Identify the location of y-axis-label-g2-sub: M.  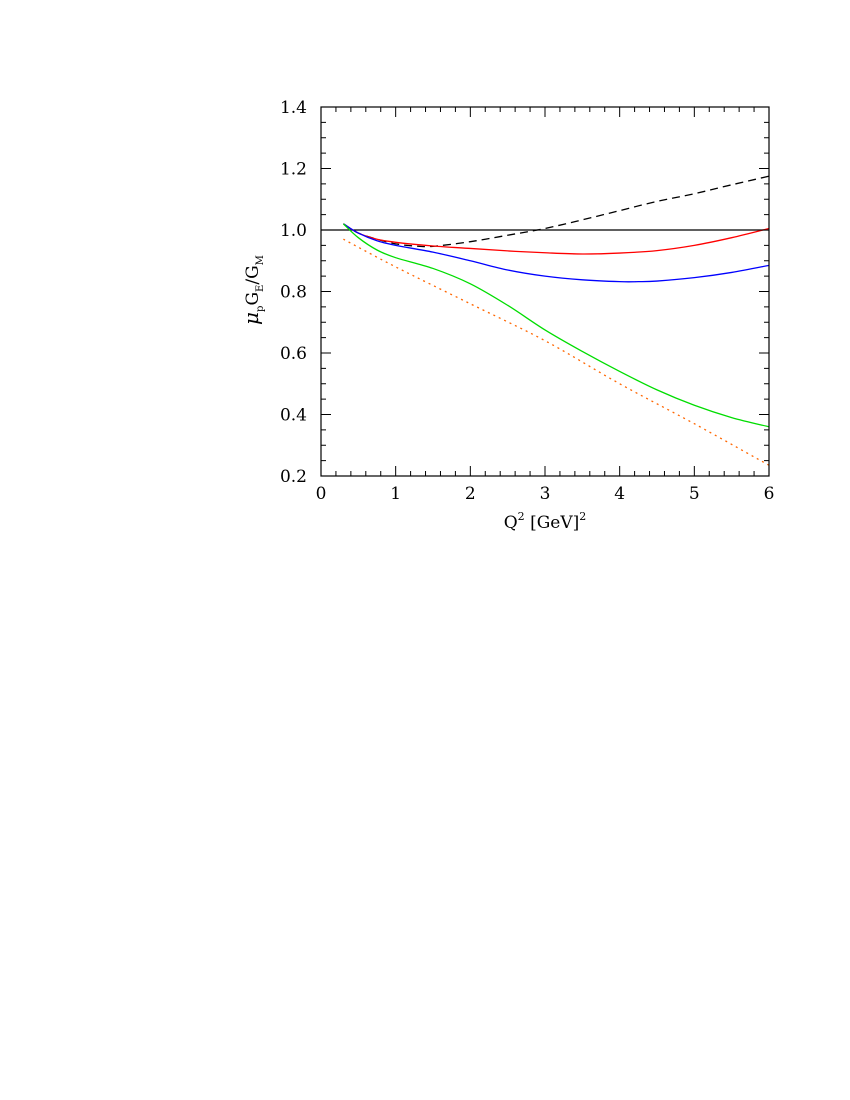
(260, 260).